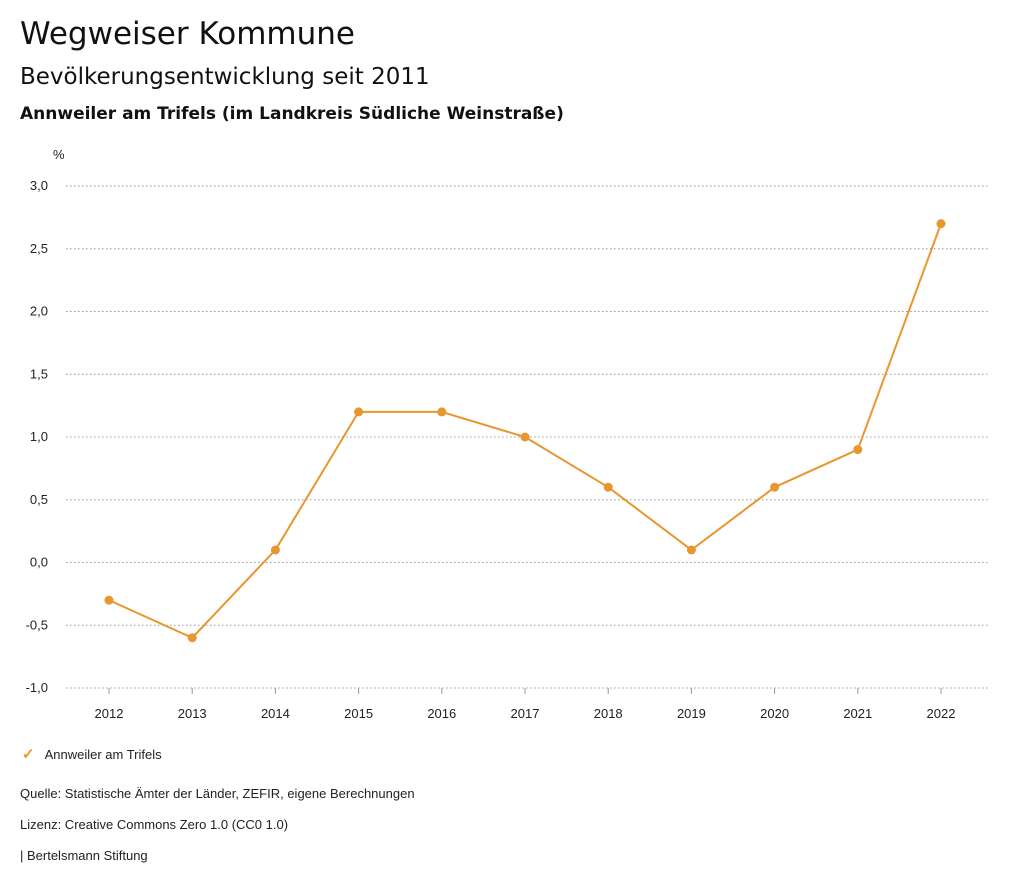 This screenshot has width=1024, height=888. I want to click on legend-label: Annweiler am Trifels, so click(103, 754).